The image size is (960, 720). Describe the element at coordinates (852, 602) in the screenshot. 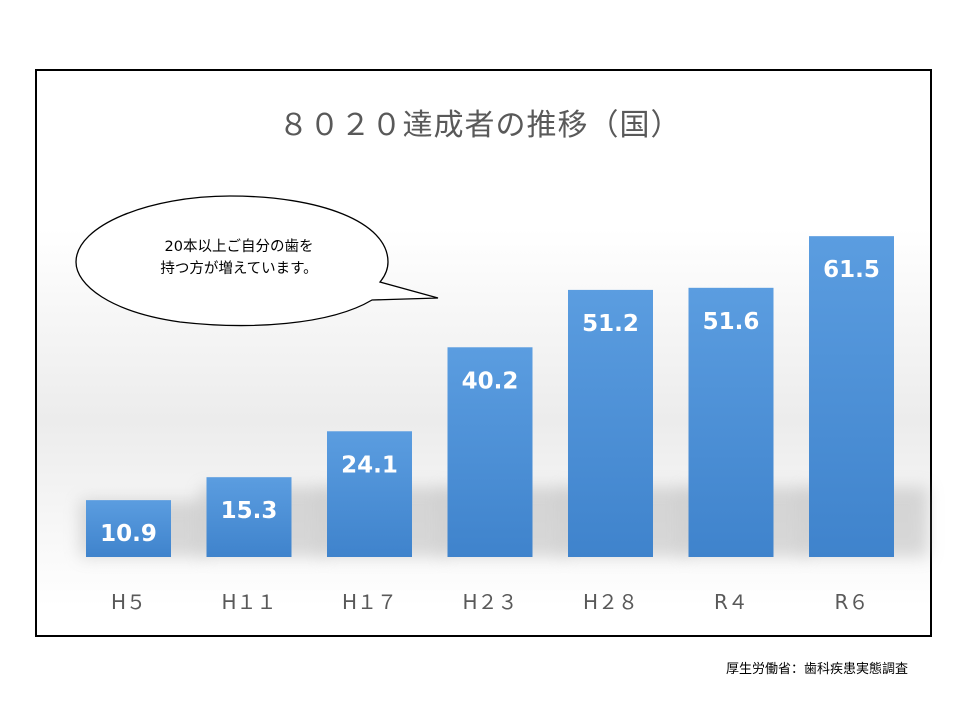

I see `x-tick-label-6: R６` at that location.